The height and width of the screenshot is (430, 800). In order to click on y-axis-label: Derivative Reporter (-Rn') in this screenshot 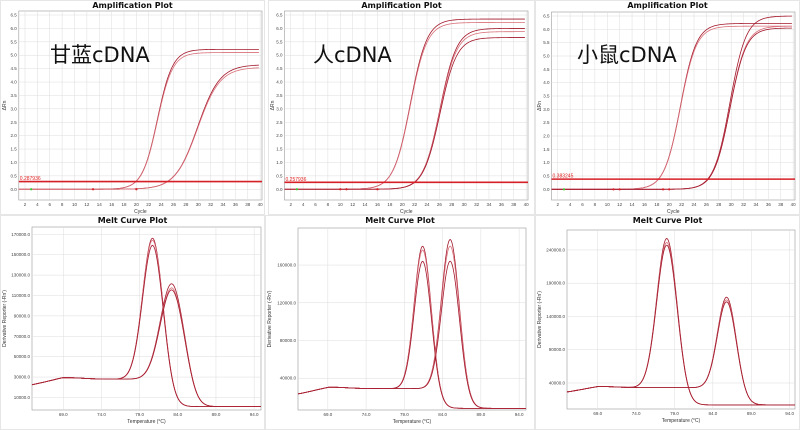, I will do `click(5, 318)`.